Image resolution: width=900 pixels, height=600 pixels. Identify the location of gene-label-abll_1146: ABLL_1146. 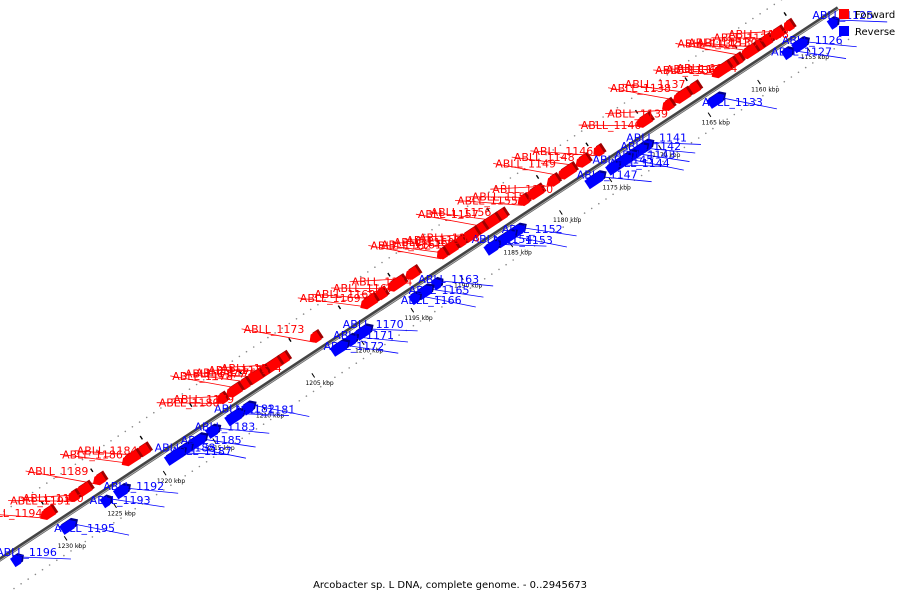
(562, 151).